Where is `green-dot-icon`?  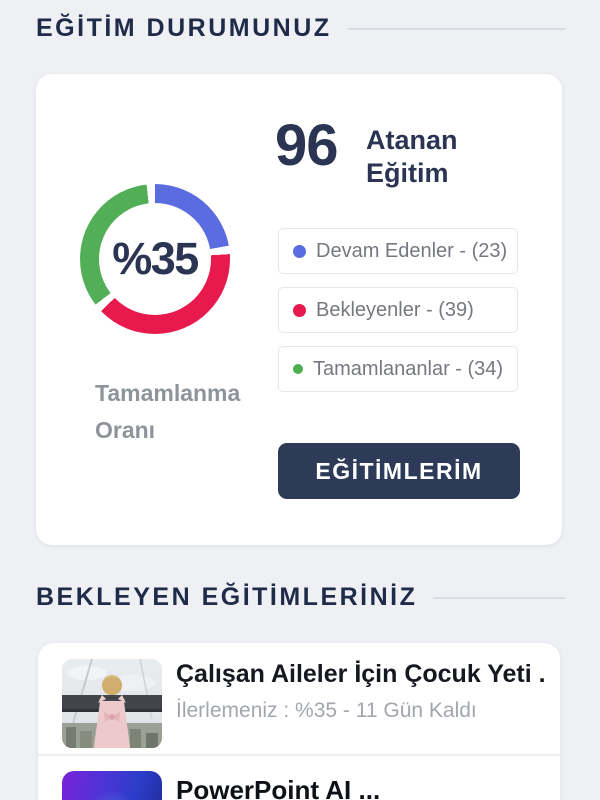
green-dot-icon is located at coordinates (298, 369).